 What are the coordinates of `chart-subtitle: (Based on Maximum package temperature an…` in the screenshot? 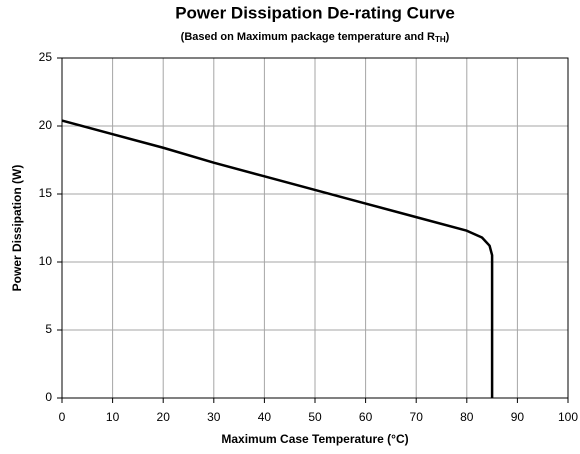 It's located at (315, 37).